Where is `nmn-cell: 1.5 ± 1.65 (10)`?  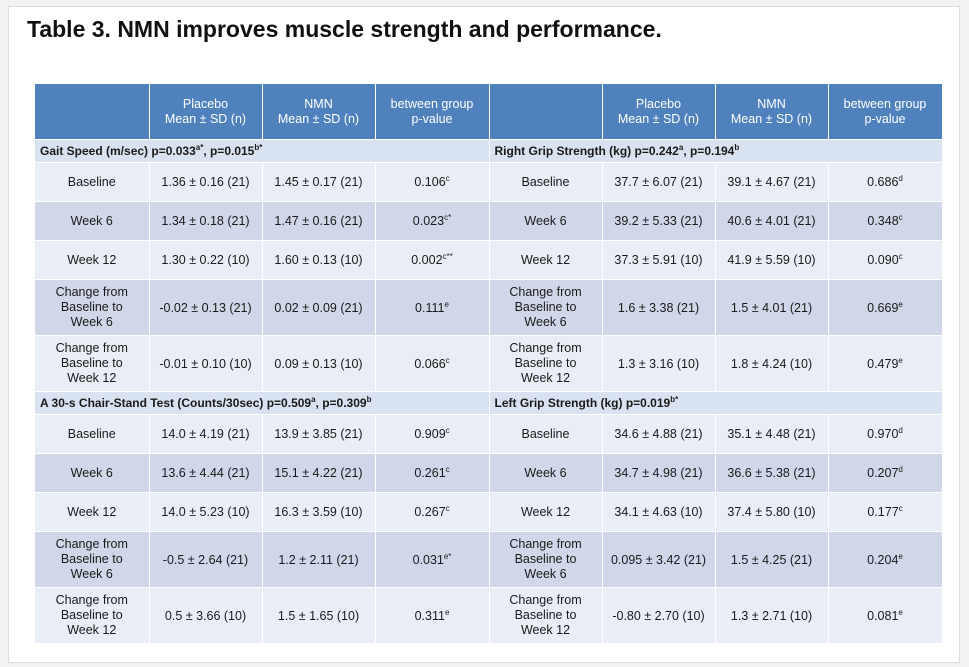
nmn-cell: 1.5 ± 1.65 (10) is located at coordinates (319, 615).